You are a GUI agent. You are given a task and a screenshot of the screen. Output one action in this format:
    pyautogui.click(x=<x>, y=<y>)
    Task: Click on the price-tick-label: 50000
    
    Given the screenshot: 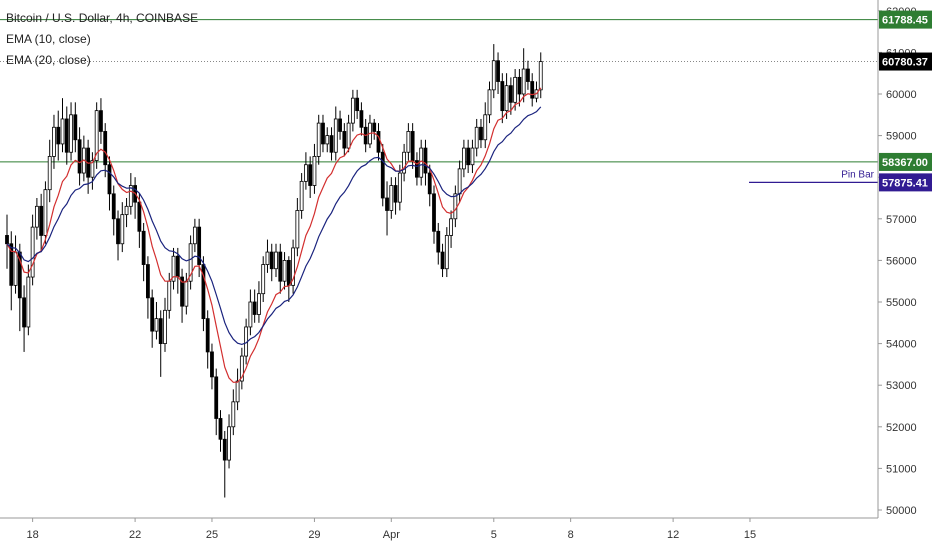 What is the action you would take?
    pyautogui.click(x=901, y=511)
    